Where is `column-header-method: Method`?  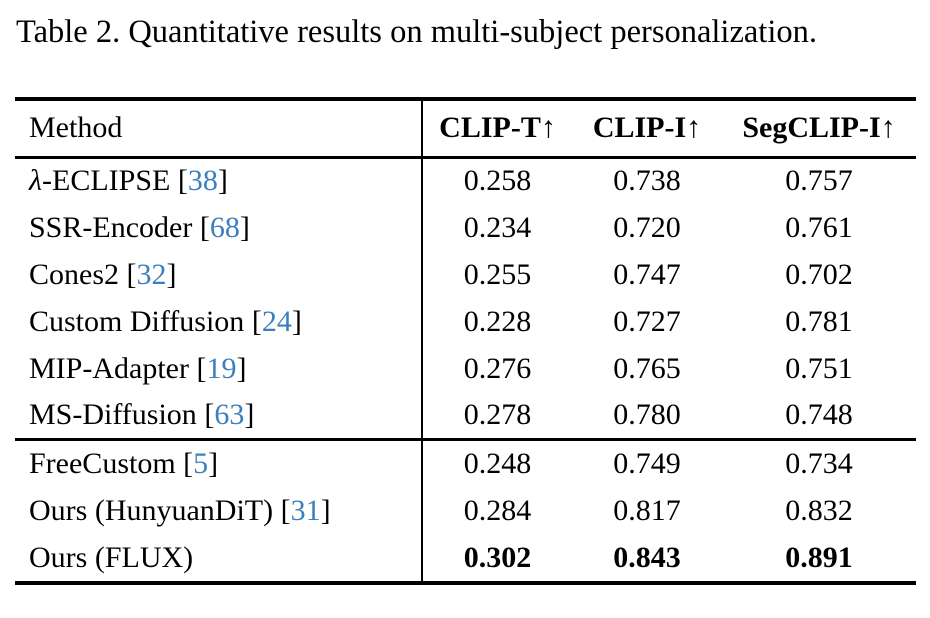
column-header-method: Method is located at coordinates (219, 128).